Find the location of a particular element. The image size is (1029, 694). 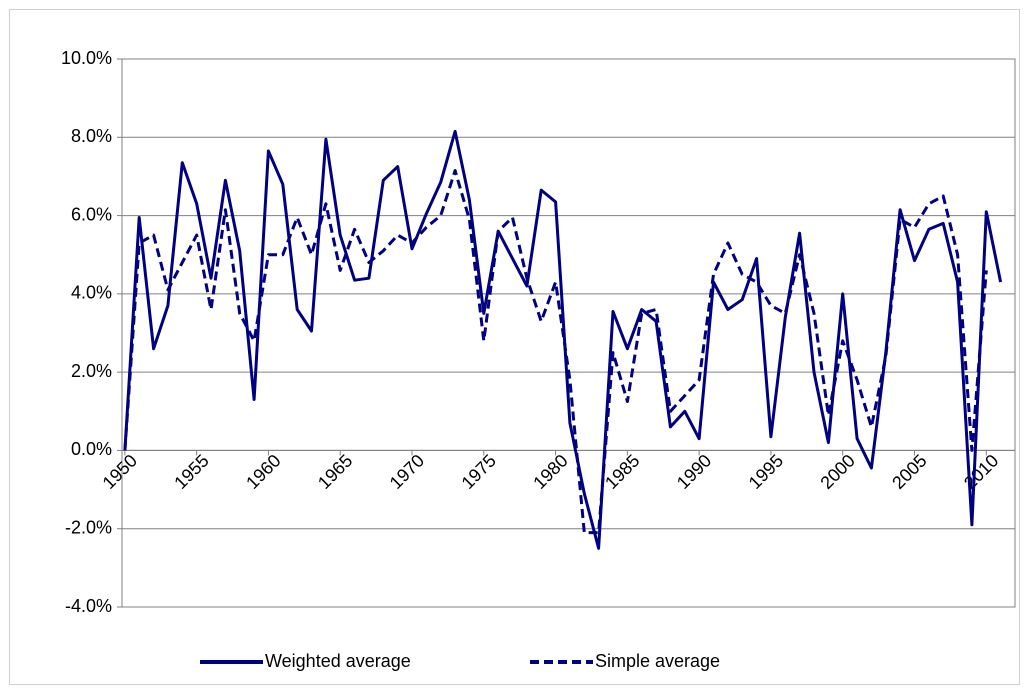

y-tick-label: 6.0% is located at coordinates (91, 214).